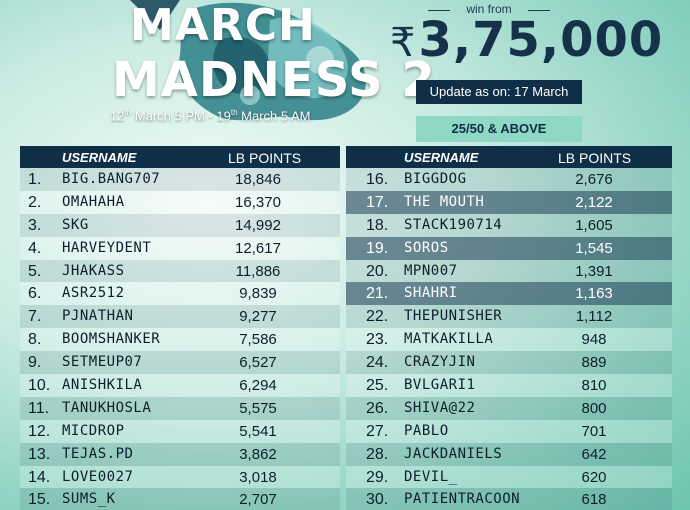 The width and height of the screenshot is (690, 510). What do you see at coordinates (377, 500) in the screenshot?
I see `rank-cell: 30.` at bounding box center [377, 500].